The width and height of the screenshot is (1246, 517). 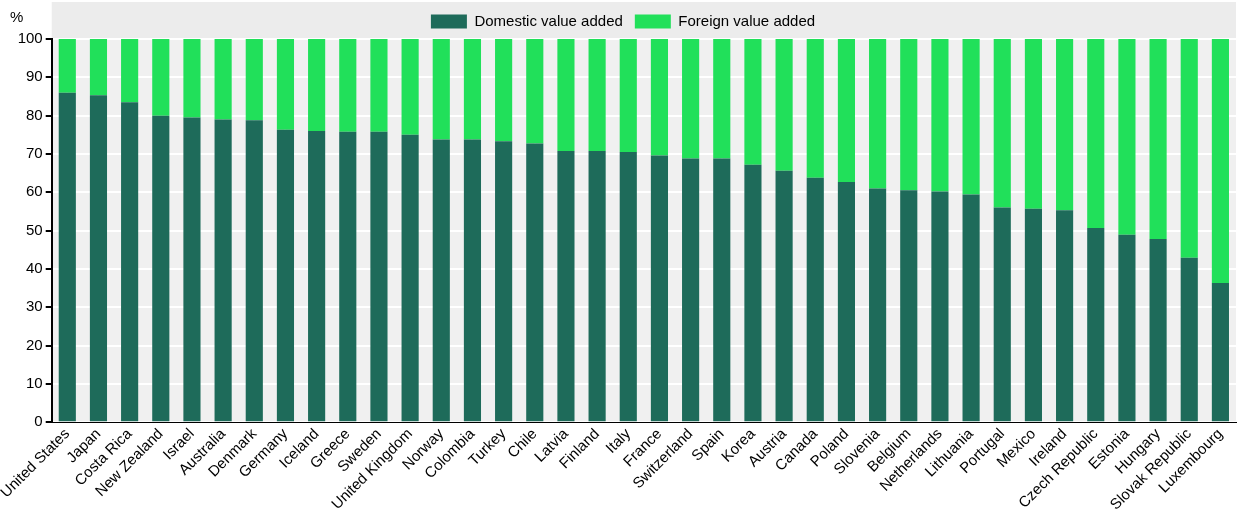 What do you see at coordinates (34, 229) in the screenshot?
I see `y-tick-label: 50` at bounding box center [34, 229].